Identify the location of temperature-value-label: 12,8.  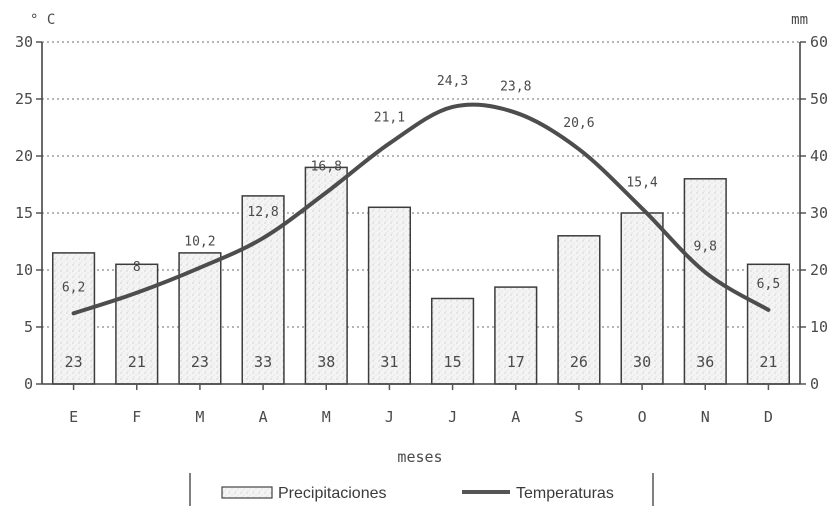
(262, 212).